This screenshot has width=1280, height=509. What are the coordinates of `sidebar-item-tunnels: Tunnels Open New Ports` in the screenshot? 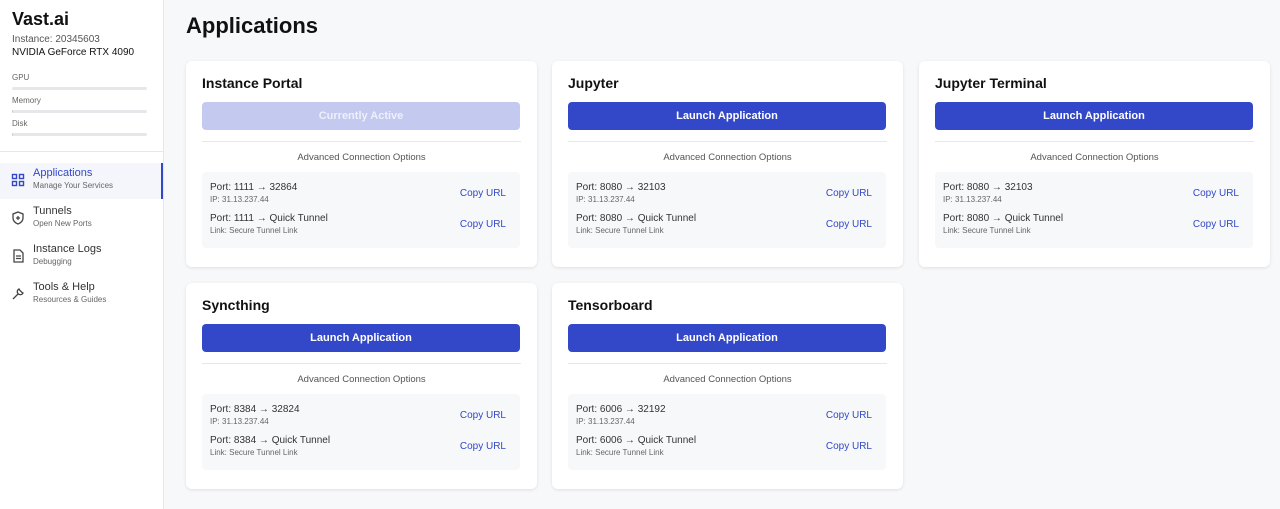 It's located at (81, 219).